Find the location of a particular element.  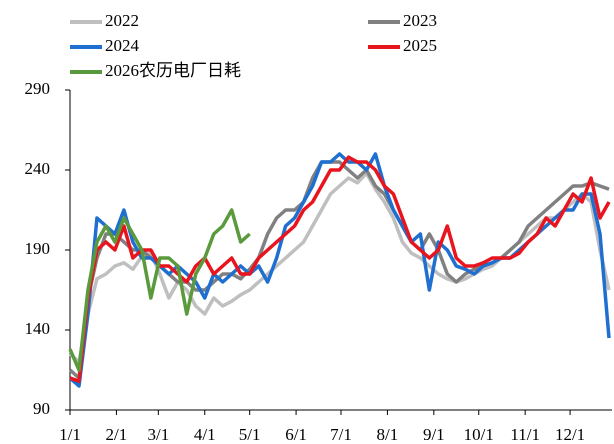

x-tick-label: 3/1 is located at coordinates (158, 434).